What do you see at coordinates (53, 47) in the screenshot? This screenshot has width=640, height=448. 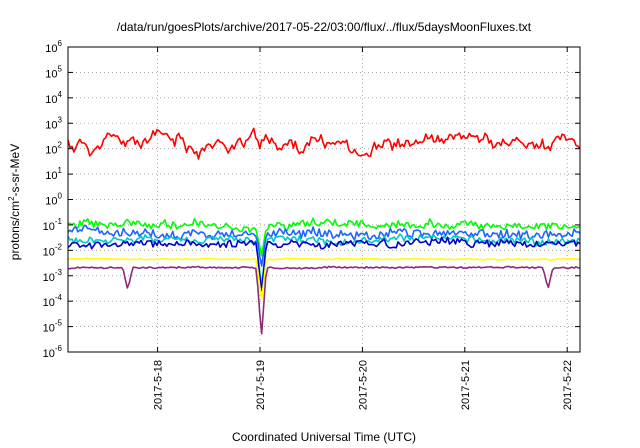 I see `y-tick-label: 10⁶` at bounding box center [53, 47].